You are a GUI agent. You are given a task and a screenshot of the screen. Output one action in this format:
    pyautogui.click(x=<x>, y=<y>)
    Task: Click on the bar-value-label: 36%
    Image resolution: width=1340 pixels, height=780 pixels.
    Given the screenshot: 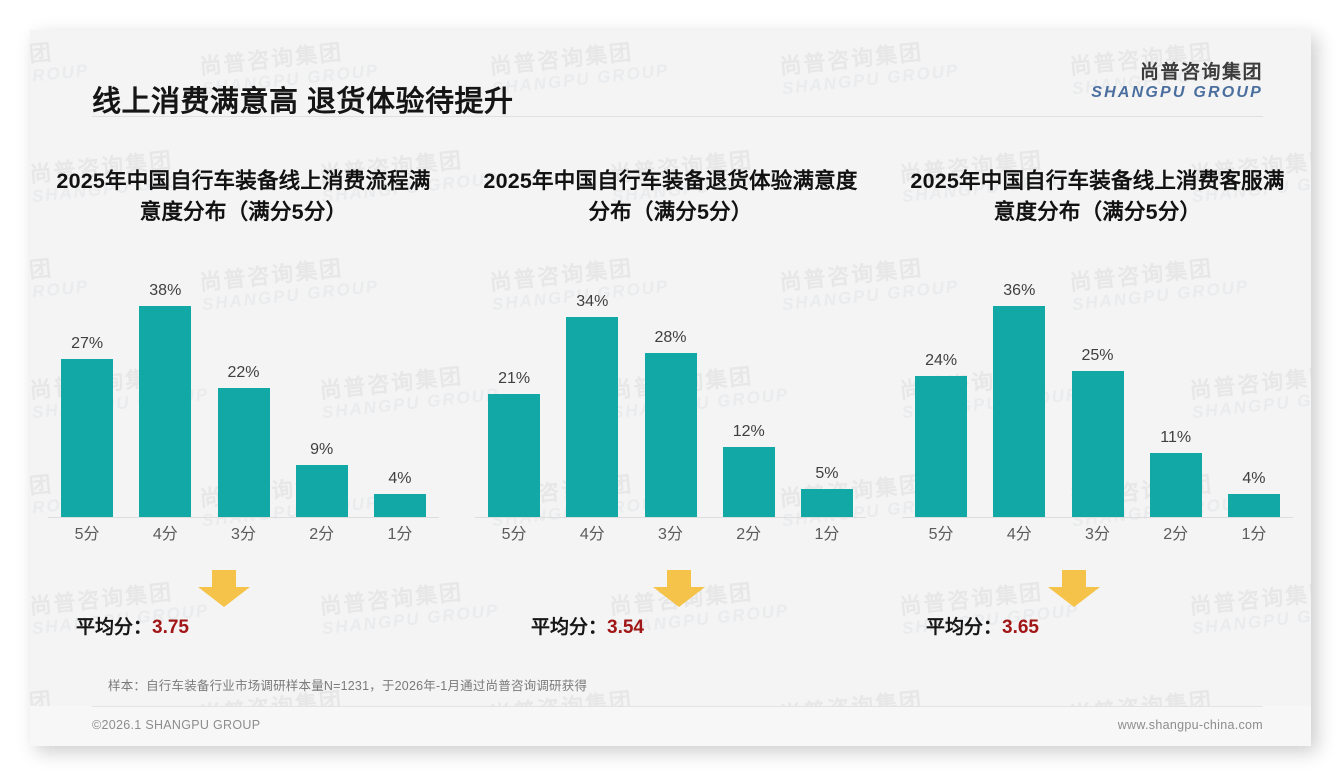 What is the action you would take?
    pyautogui.click(x=1019, y=290)
    